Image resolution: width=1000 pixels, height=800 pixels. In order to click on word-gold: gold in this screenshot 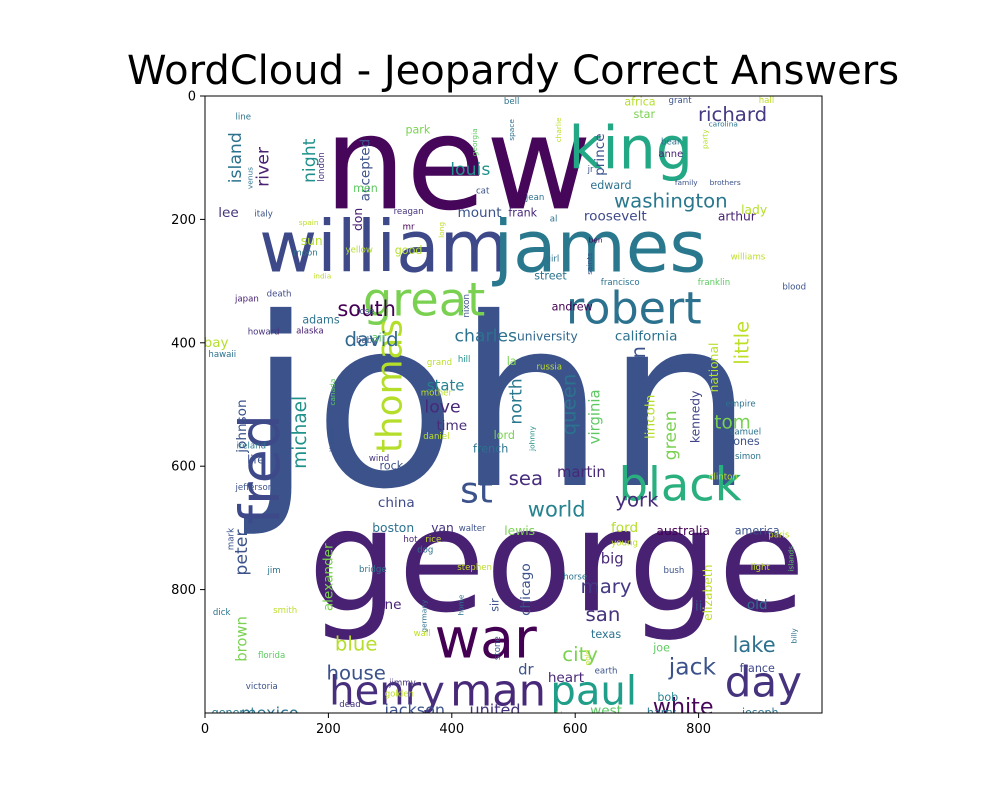, I will do `click(587, 657)`.